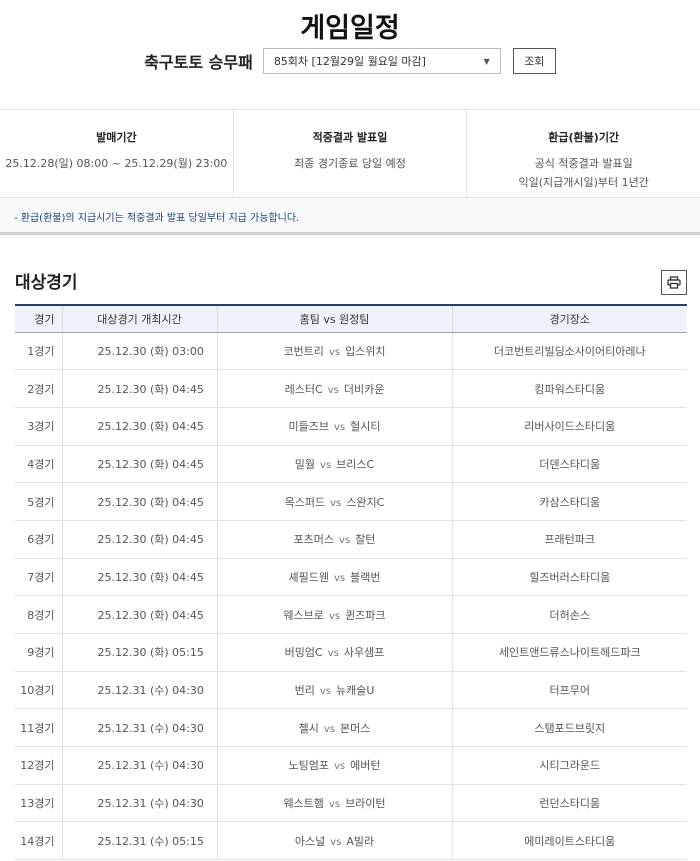 Image resolution: width=700 pixels, height=861 pixels. What do you see at coordinates (303, 804) in the screenshot?
I see `home-team: 웨스트햄` at bounding box center [303, 804].